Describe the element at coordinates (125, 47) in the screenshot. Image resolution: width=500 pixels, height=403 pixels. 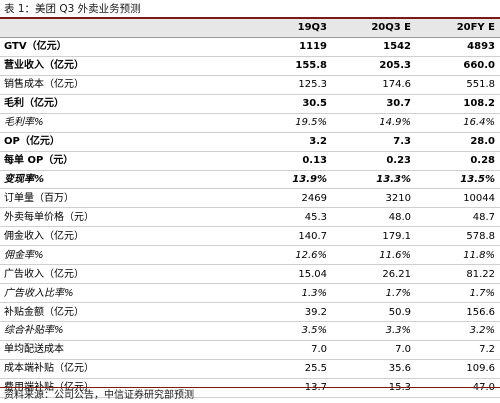
I see `row-label-cell: GTV（亿元）` at that location.